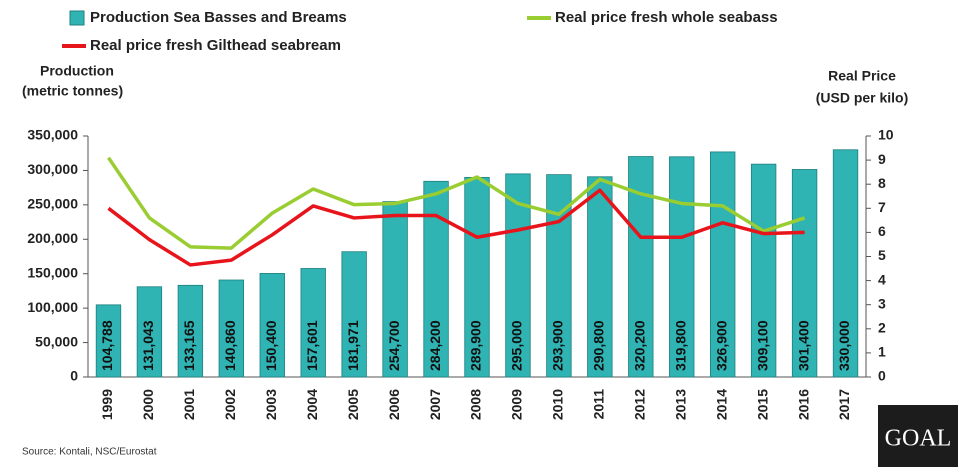  What do you see at coordinates (394, 345) in the screenshot?
I see `bar-label: 254,700` at bounding box center [394, 345].